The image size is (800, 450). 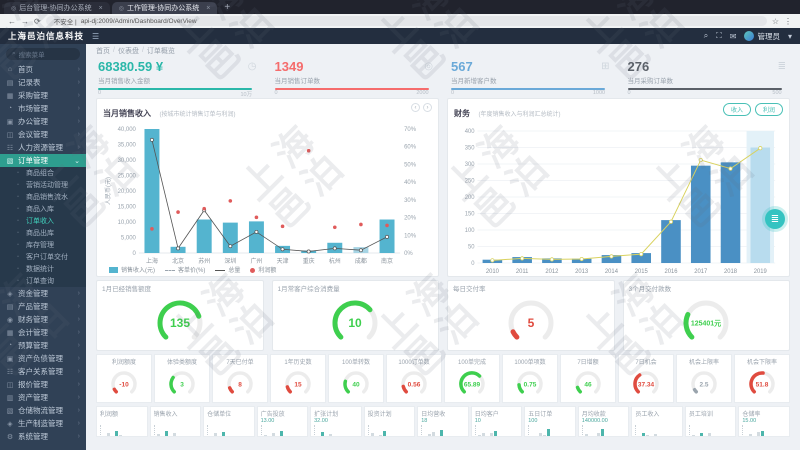 I want to click on breadcrumb-item: 订单概览, so click(x=160, y=51).